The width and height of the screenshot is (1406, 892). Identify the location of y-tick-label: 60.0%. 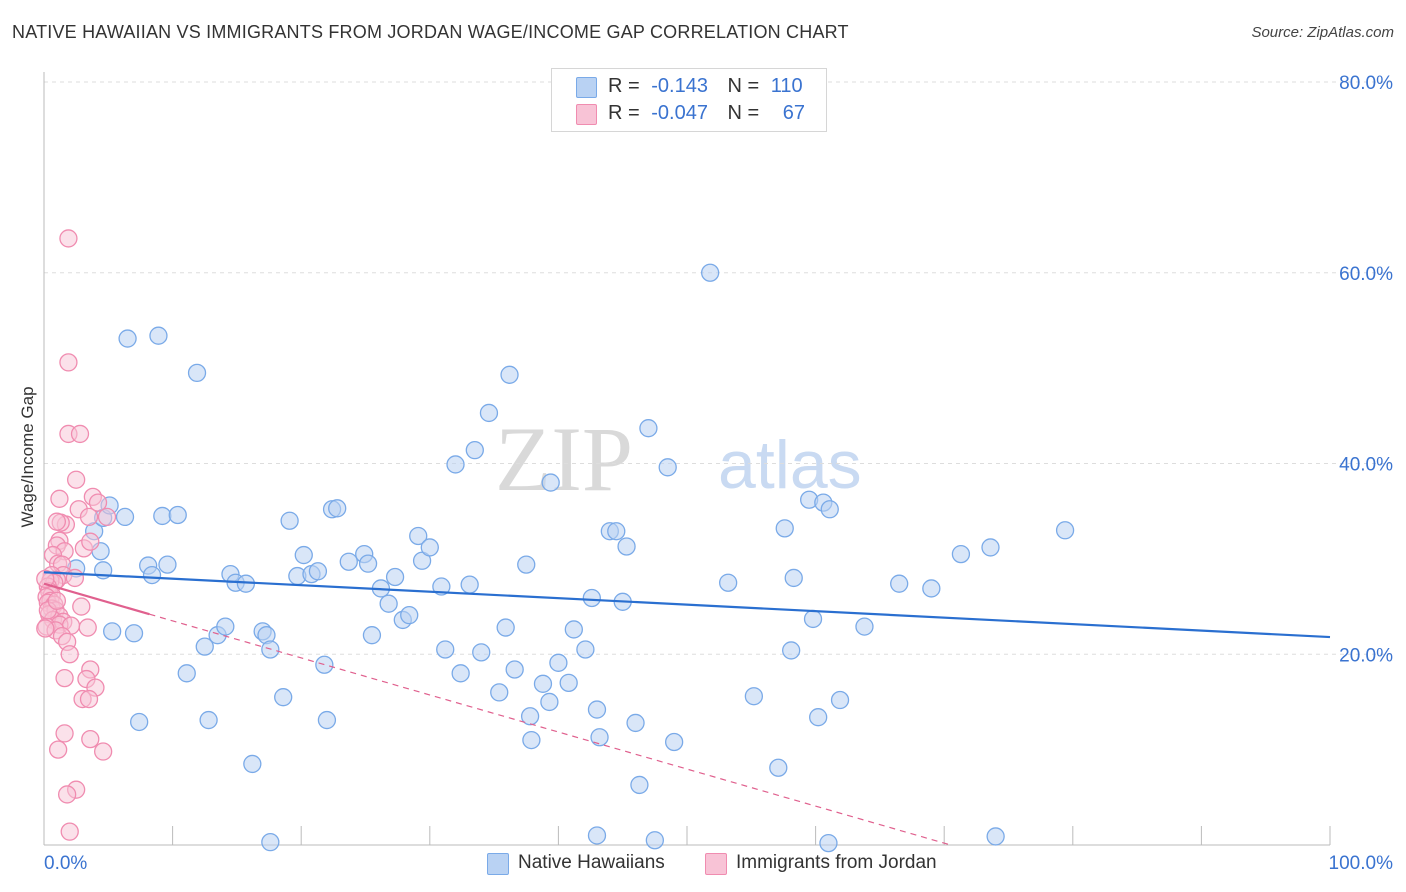
(1366, 274).